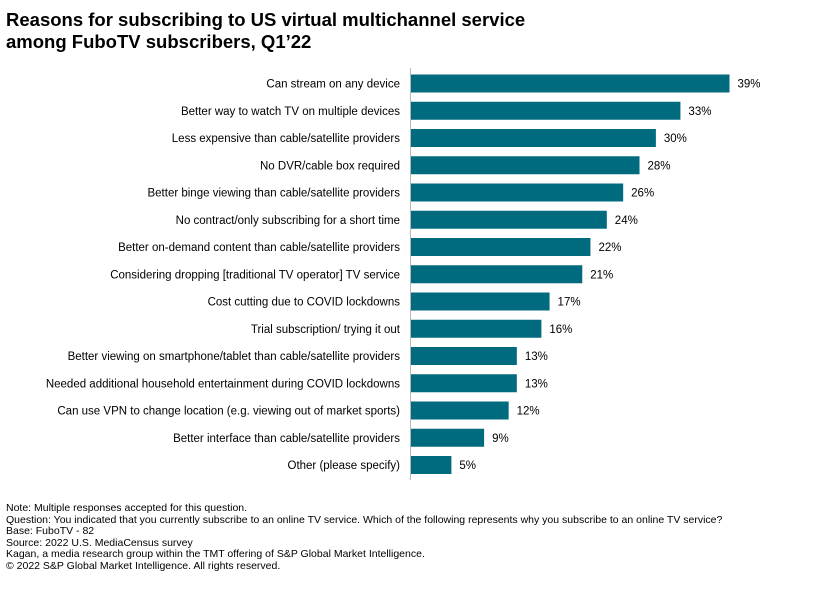 The height and width of the screenshot is (590, 820). What do you see at coordinates (601, 275) in the screenshot?
I see `value-label: 21%` at bounding box center [601, 275].